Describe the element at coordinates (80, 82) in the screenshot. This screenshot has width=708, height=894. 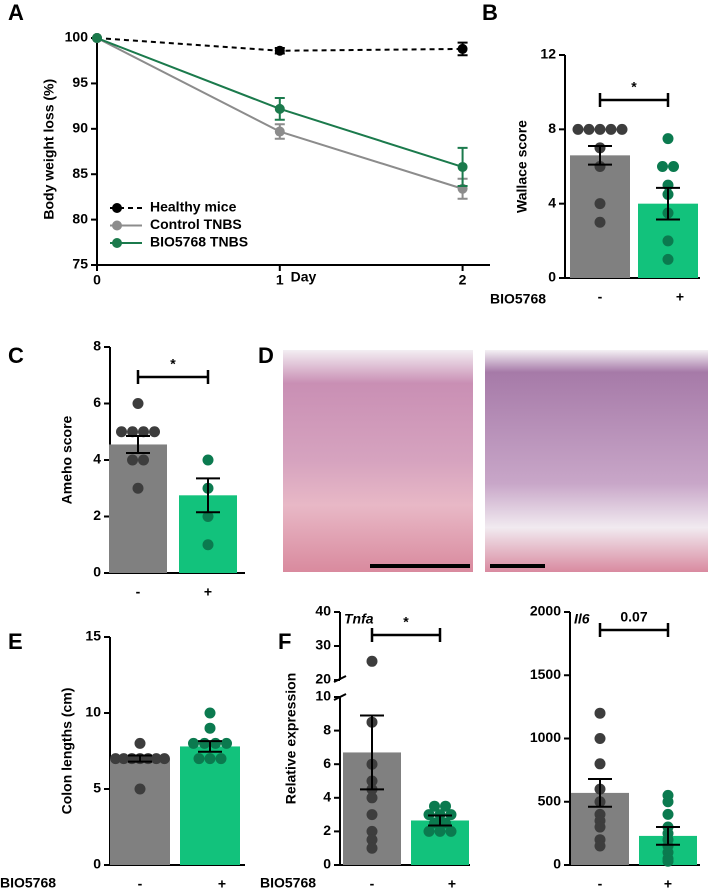
I see `y-tick-label: 95` at that location.